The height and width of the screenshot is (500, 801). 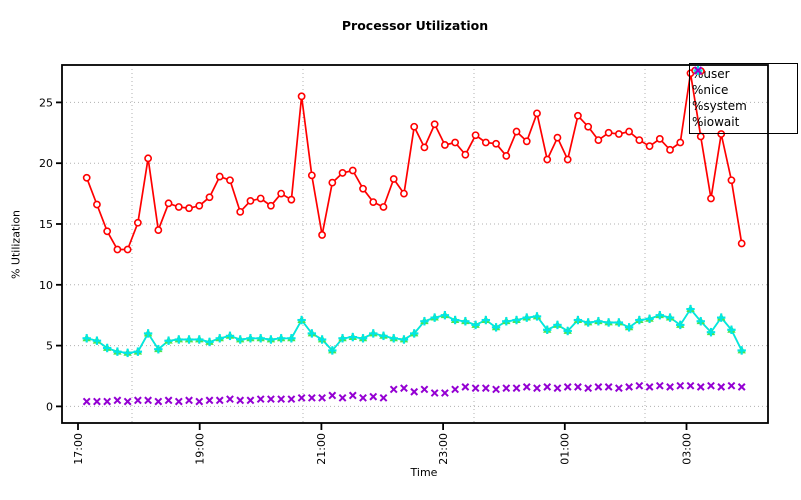 What do you see at coordinates (415, 25) in the screenshot?
I see `chart-title: Processor Utilization` at bounding box center [415, 25].